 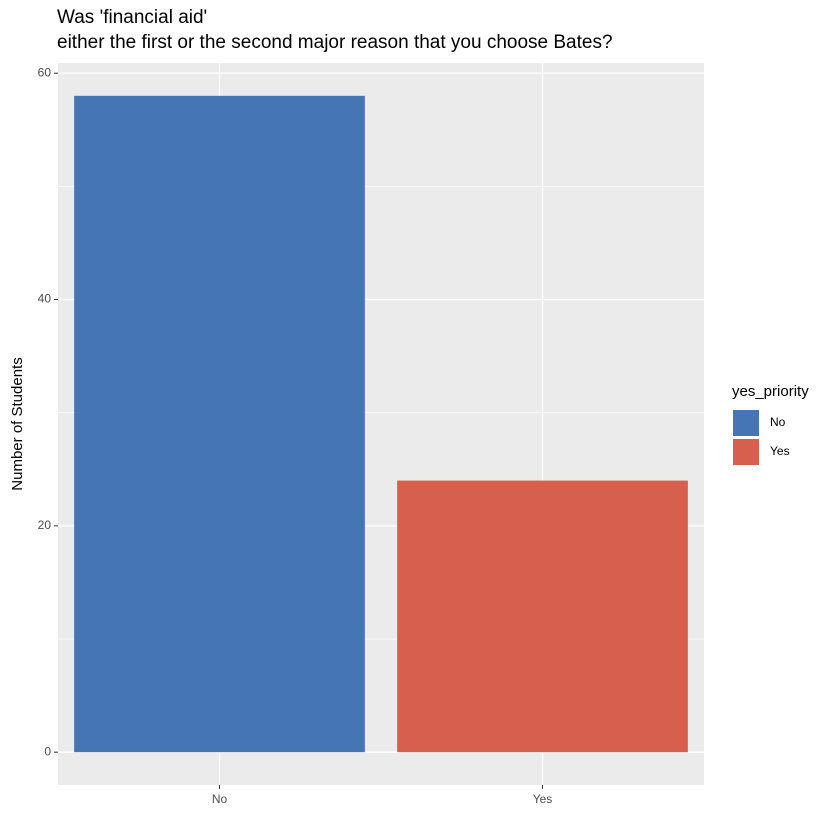 What do you see at coordinates (543, 799) in the screenshot?
I see `x-tick-label: Yes` at bounding box center [543, 799].